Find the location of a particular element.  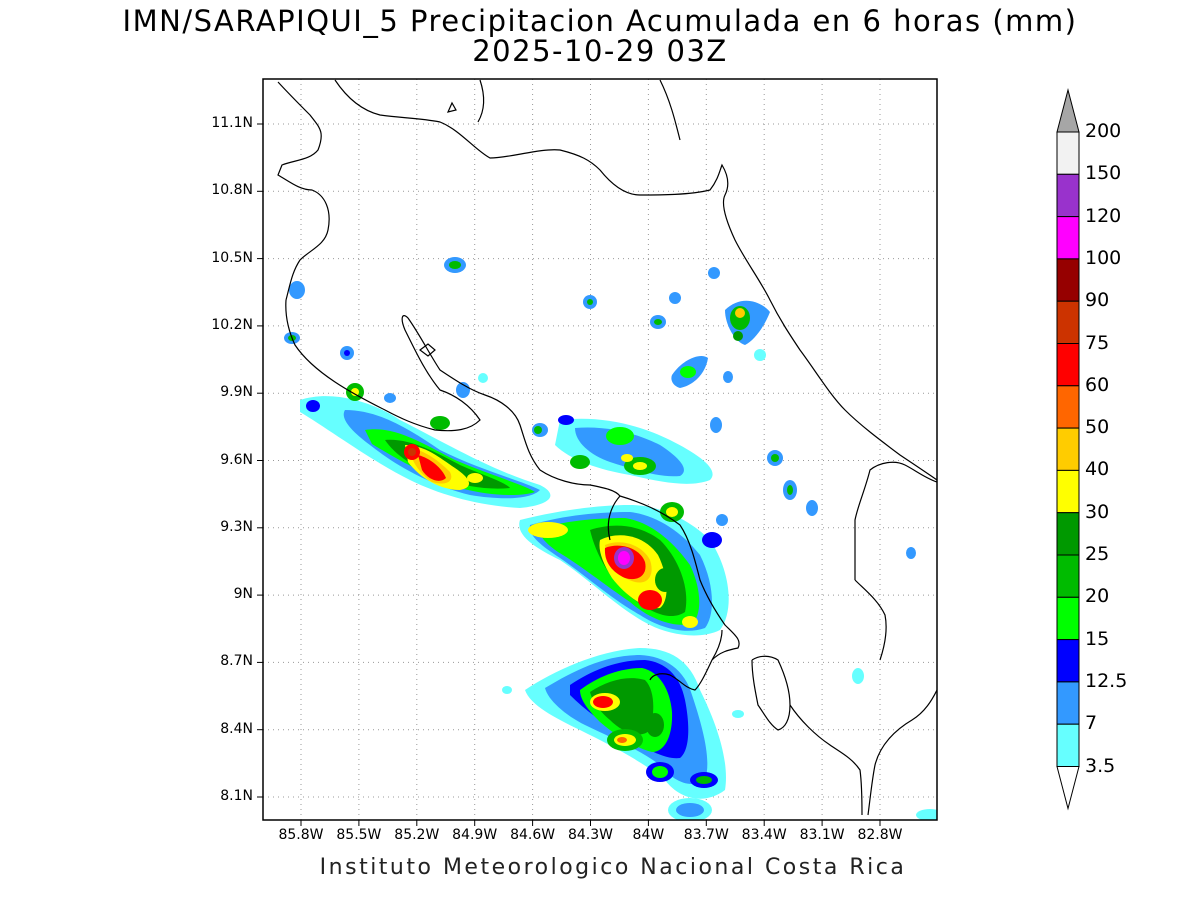

lat-label: 8.1N is located at coordinates (236, 796).